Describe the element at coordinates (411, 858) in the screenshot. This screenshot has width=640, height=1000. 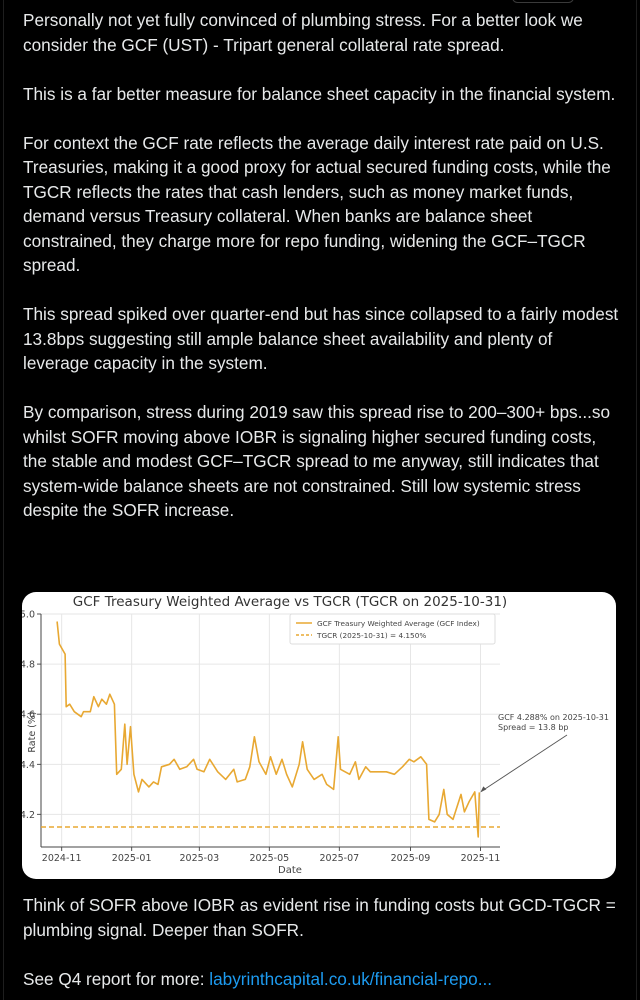
I see `x-tick-label: 2025-09` at that location.